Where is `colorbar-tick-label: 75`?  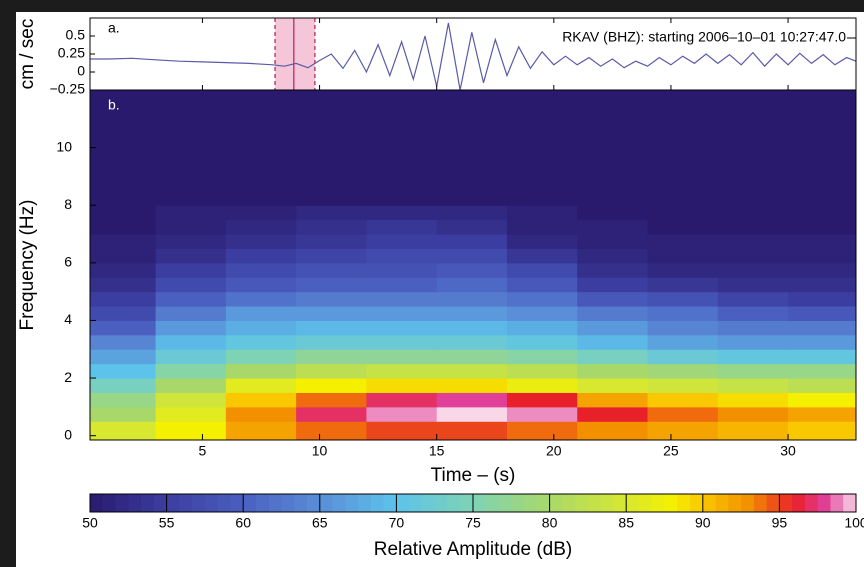 colorbar-tick-label: 75 is located at coordinates (473, 523).